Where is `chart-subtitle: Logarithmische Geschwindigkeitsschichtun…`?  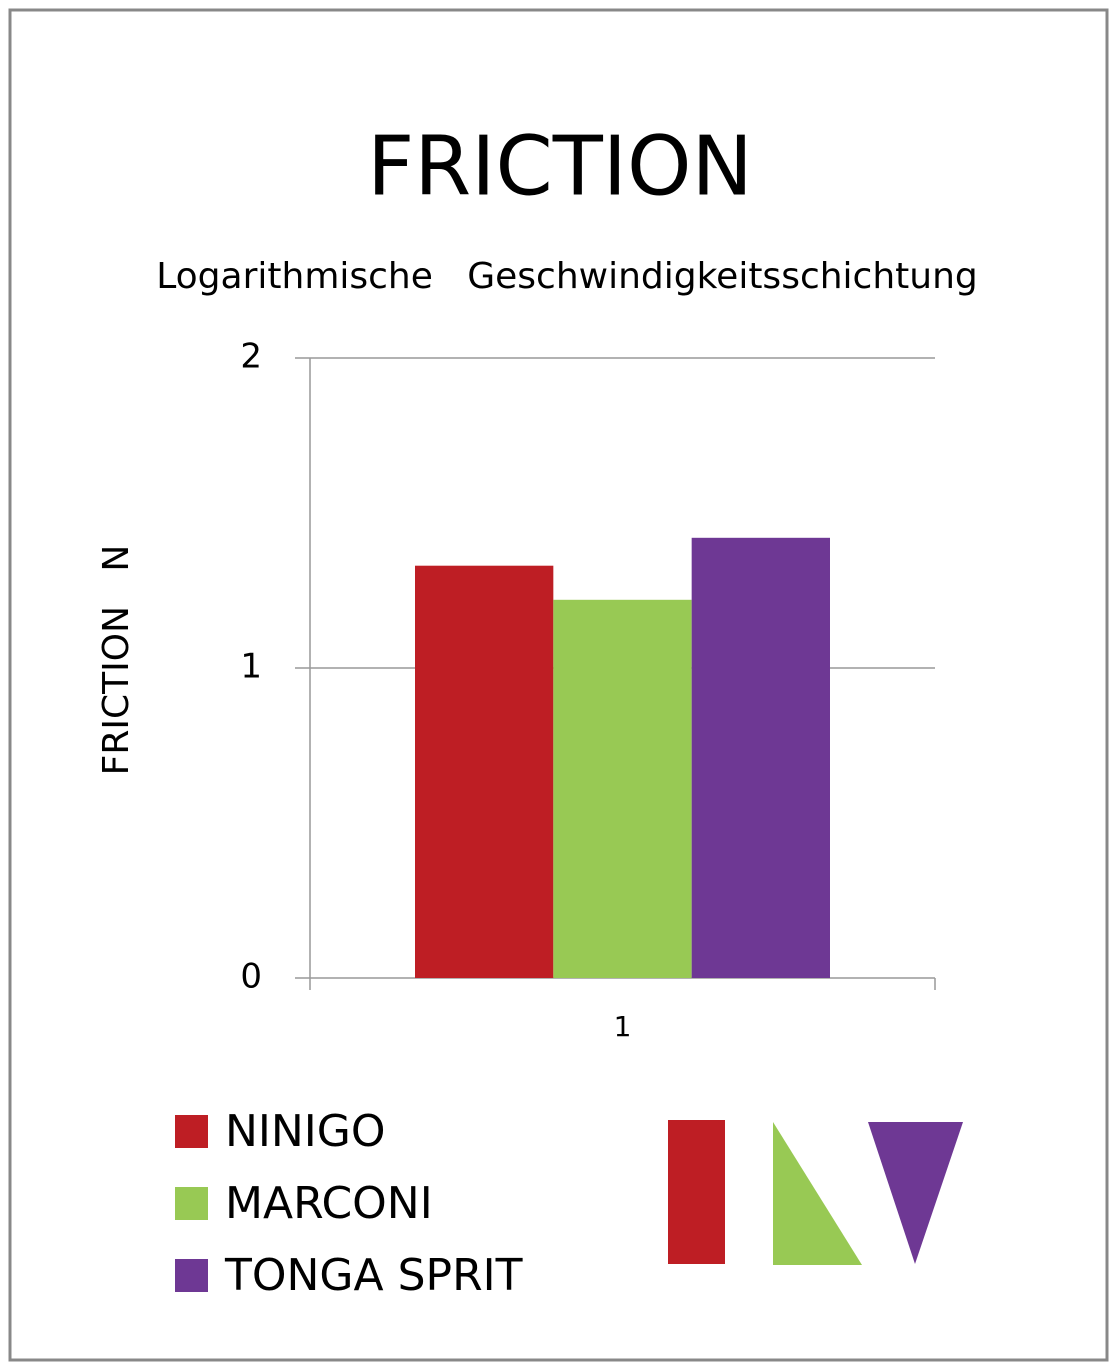 chart-subtitle: Logarithmische Geschwindigkeitsschichtun… is located at coordinates (567, 276).